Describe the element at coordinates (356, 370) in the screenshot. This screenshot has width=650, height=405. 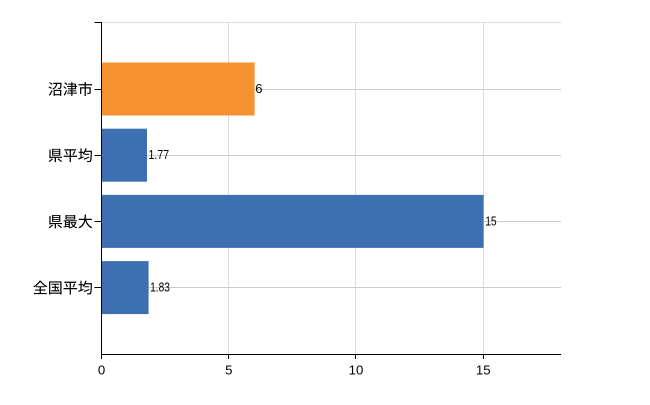
I see `svg-text: 10` at that location.